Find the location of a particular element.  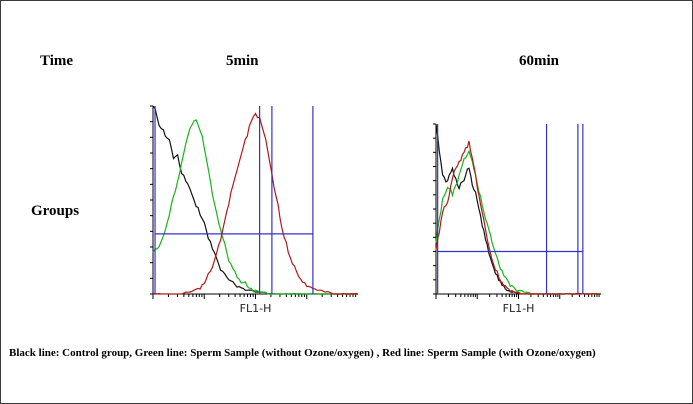

row-label-time: Time is located at coordinates (57, 61).